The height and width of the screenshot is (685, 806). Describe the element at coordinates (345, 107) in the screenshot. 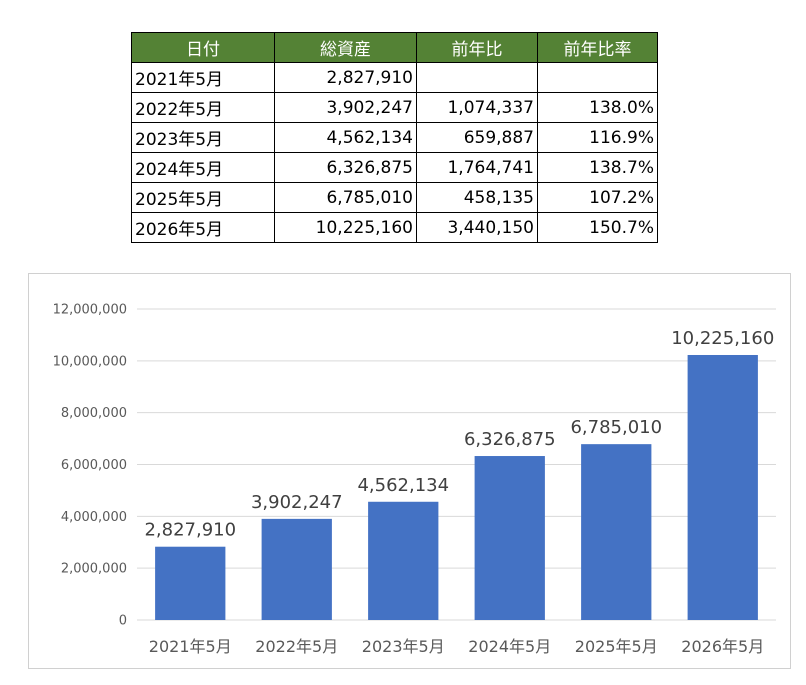

I see `row-total-assets: 3,902,247` at that location.